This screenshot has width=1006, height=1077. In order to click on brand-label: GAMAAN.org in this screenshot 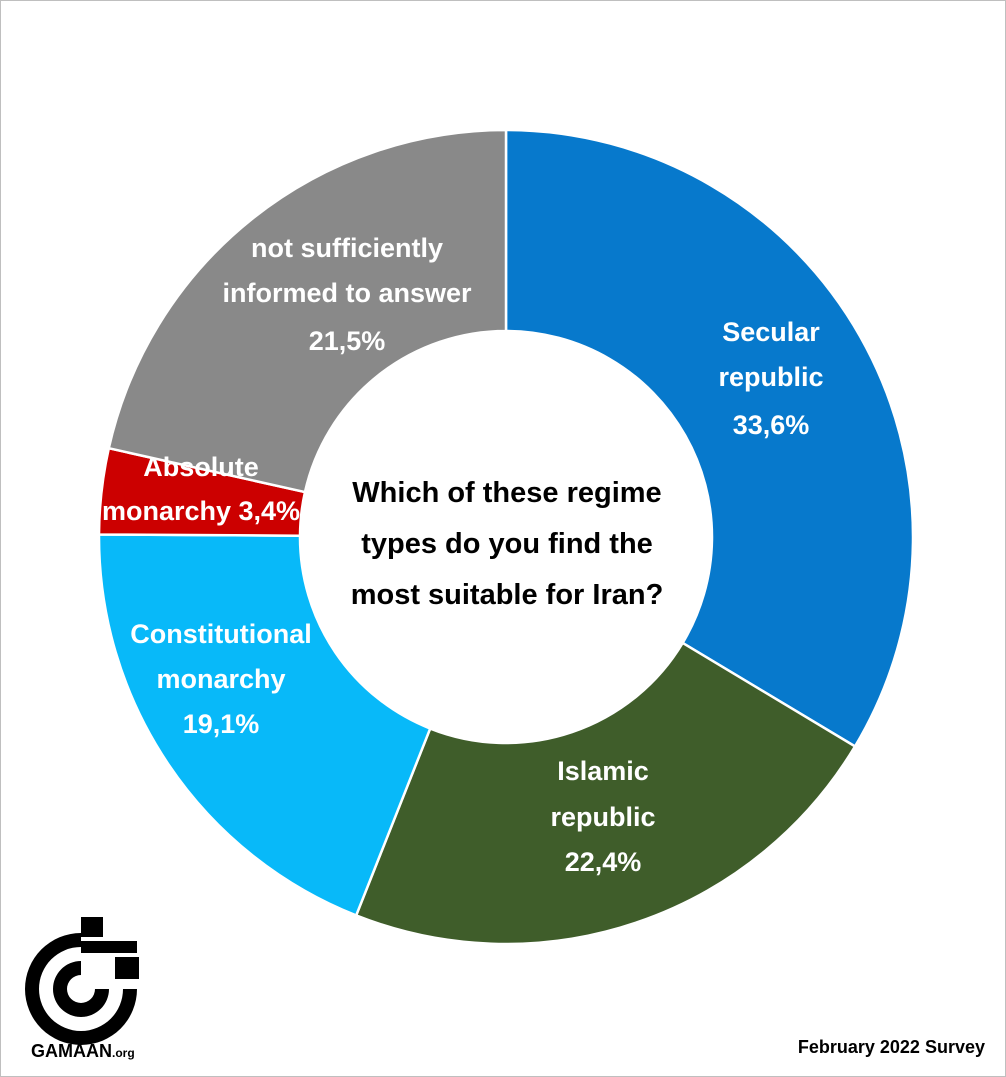, I will do `click(83, 1051)`.